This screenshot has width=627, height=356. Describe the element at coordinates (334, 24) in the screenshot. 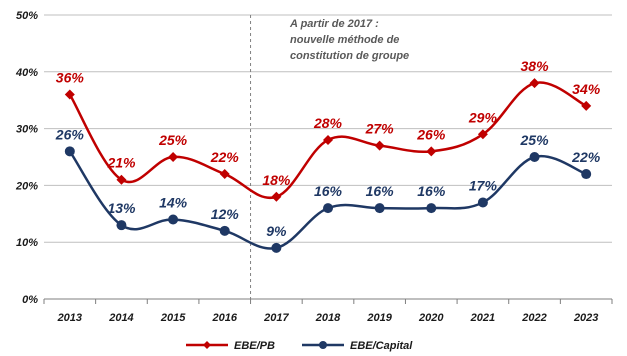

I see `annotation-line-1: A partir de 2017 :` at that location.